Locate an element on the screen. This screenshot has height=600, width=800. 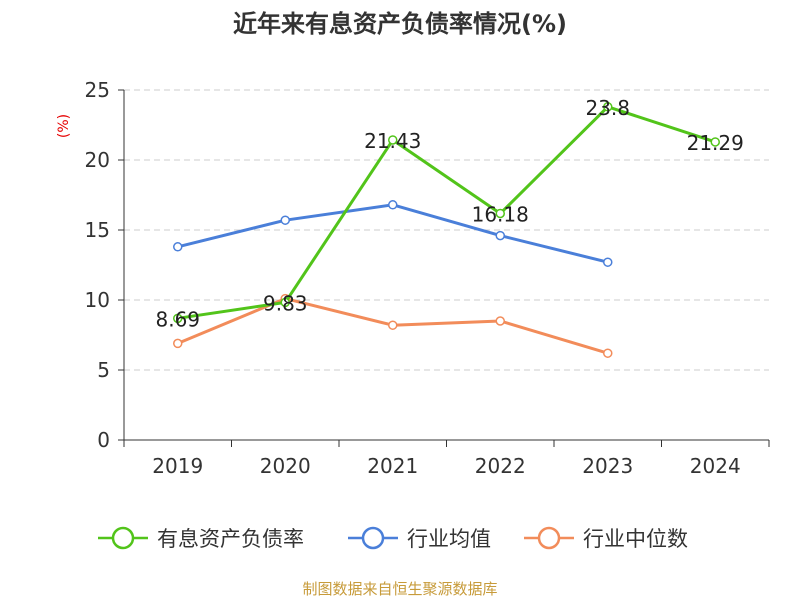
legend: 有息资产负债率 行业均值 行业中位数 is located at coordinates (393, 538).